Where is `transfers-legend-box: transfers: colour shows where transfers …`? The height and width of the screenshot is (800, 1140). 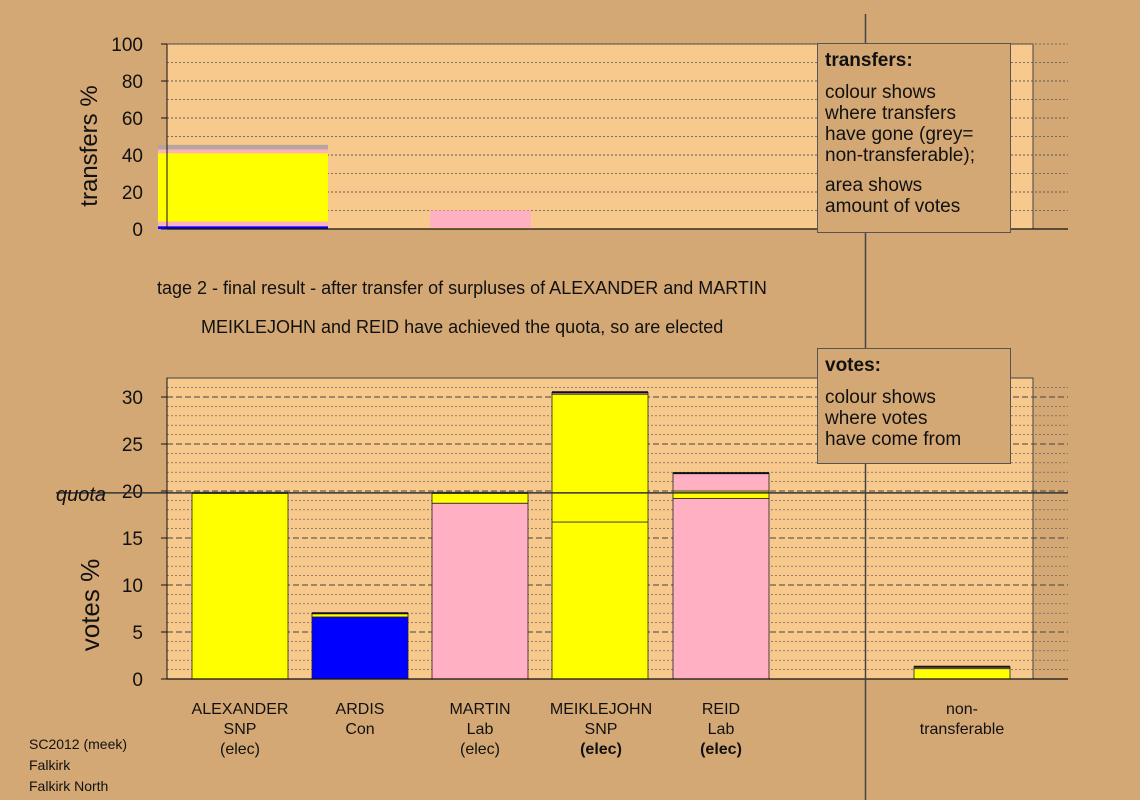 transfers-legend-box: transfers: colour shows where transfers … is located at coordinates (914, 138).